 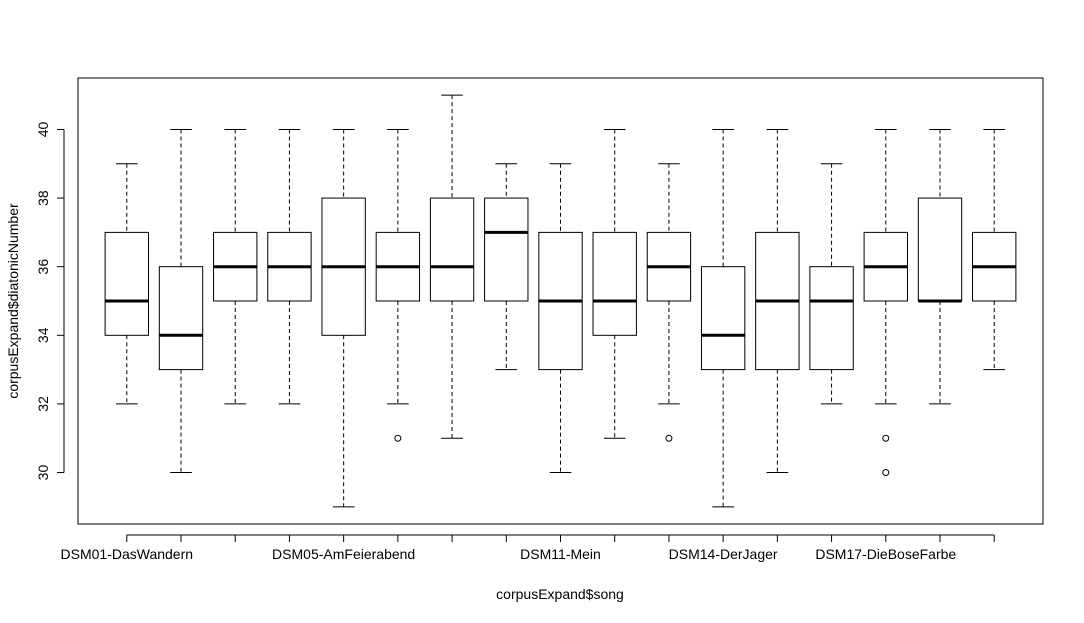 I want to click on x-tick-label: DSM11-Mein, so click(x=560, y=554).